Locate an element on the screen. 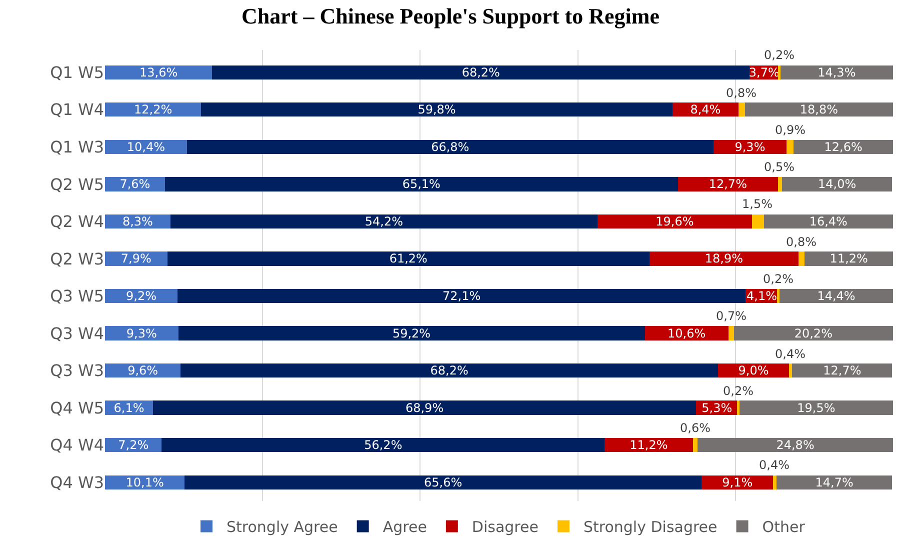  data-label: 0,9% is located at coordinates (790, 130).